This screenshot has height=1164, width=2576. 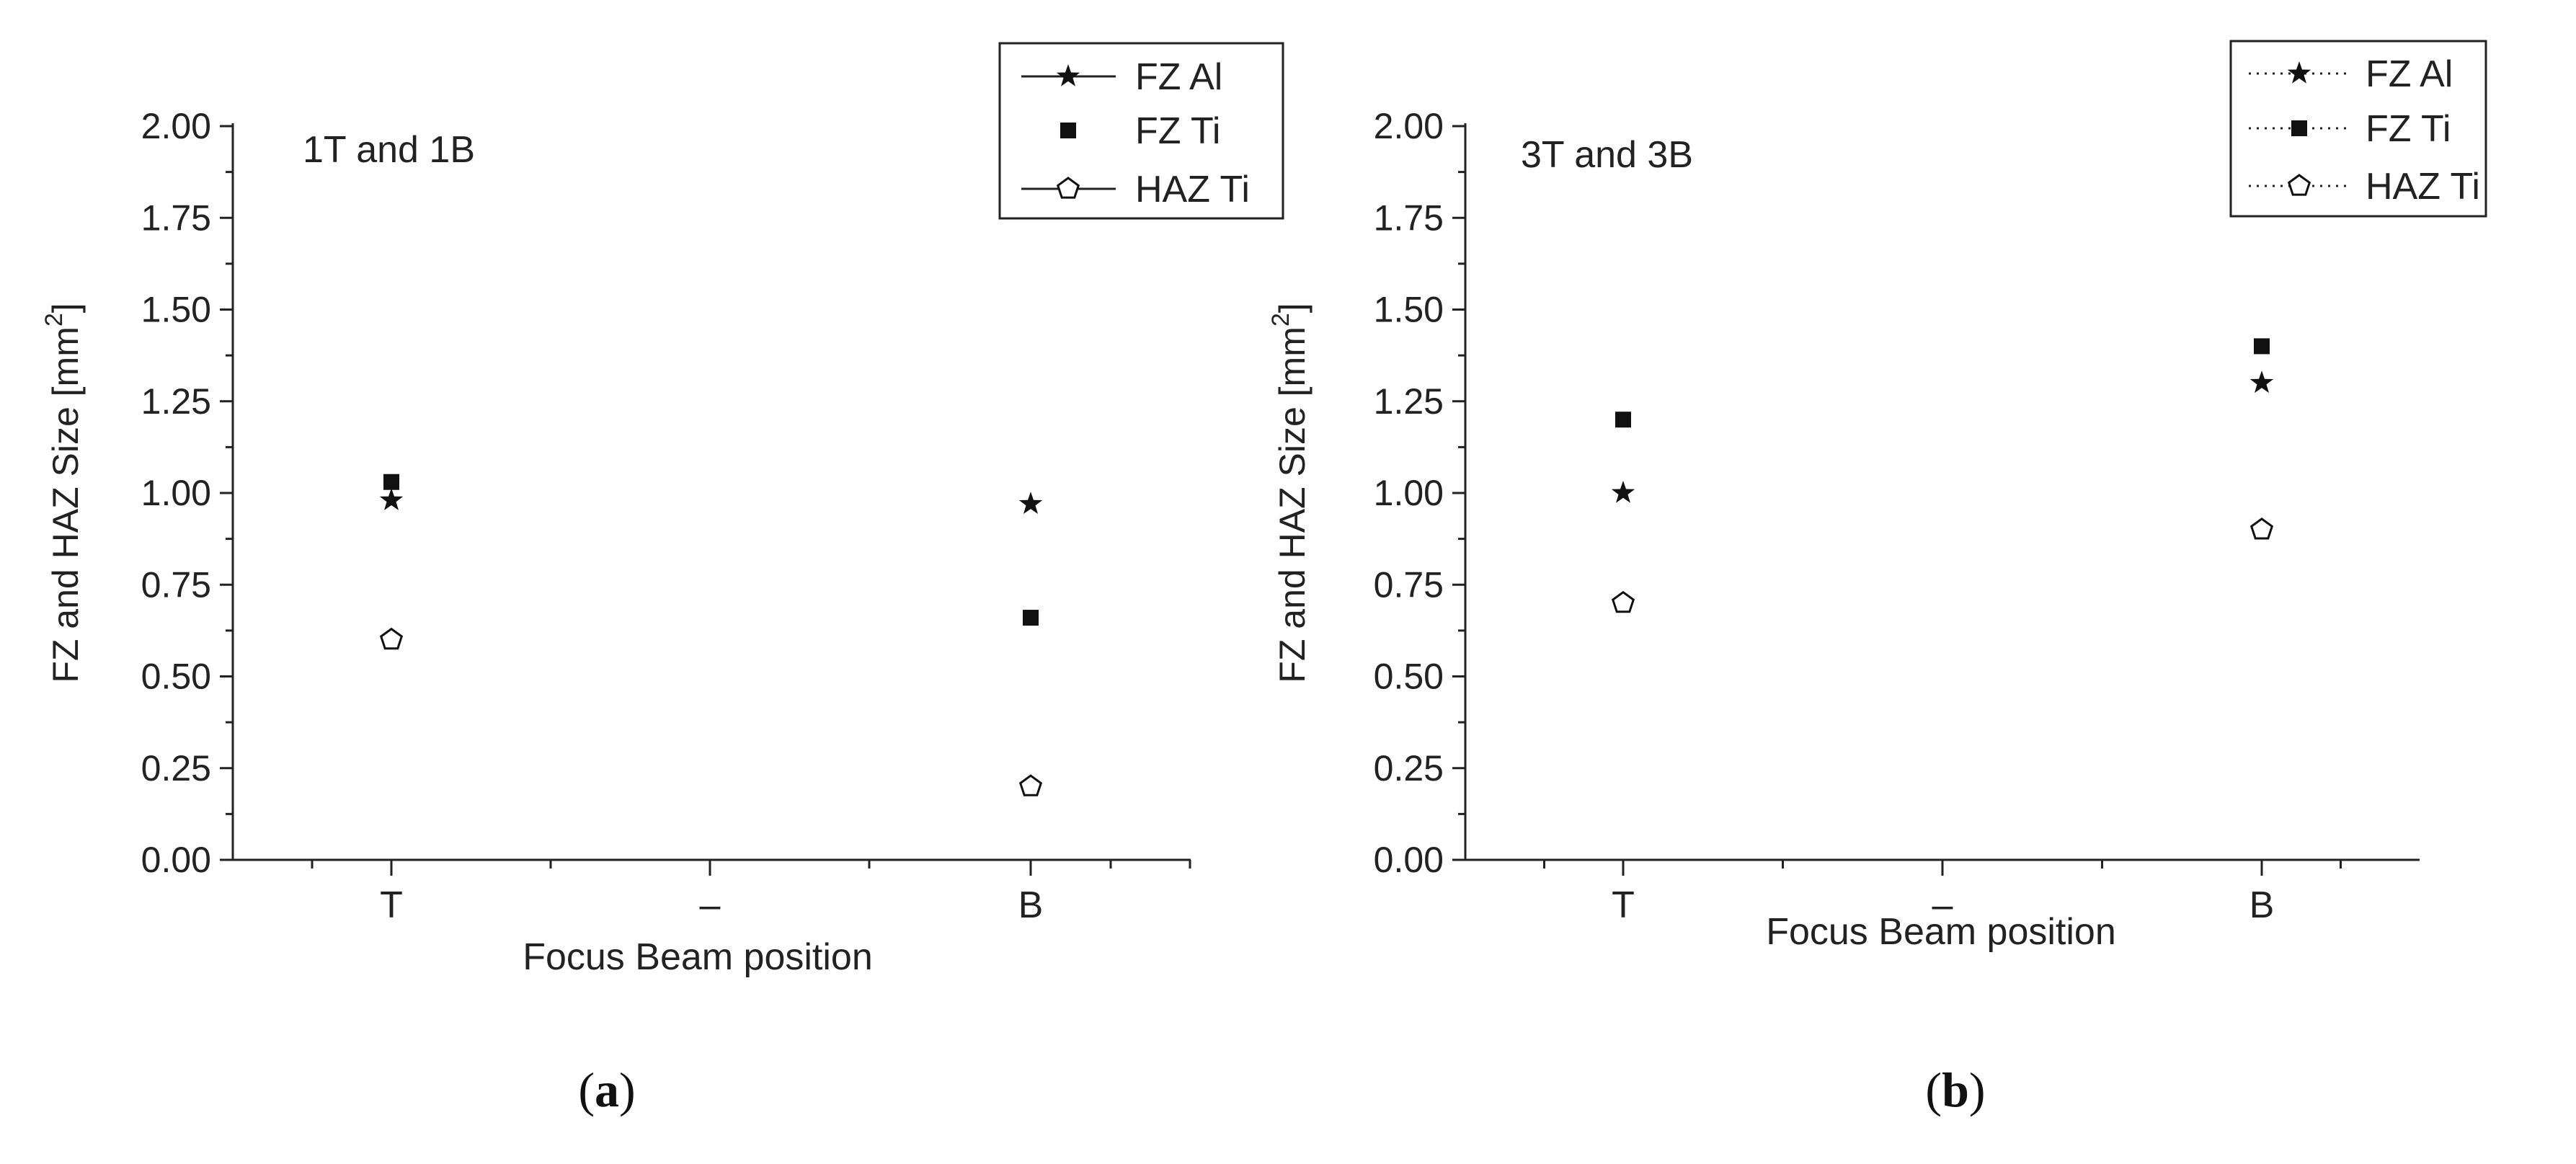 I want to click on panel-caption: (b), so click(x=1955, y=1089).